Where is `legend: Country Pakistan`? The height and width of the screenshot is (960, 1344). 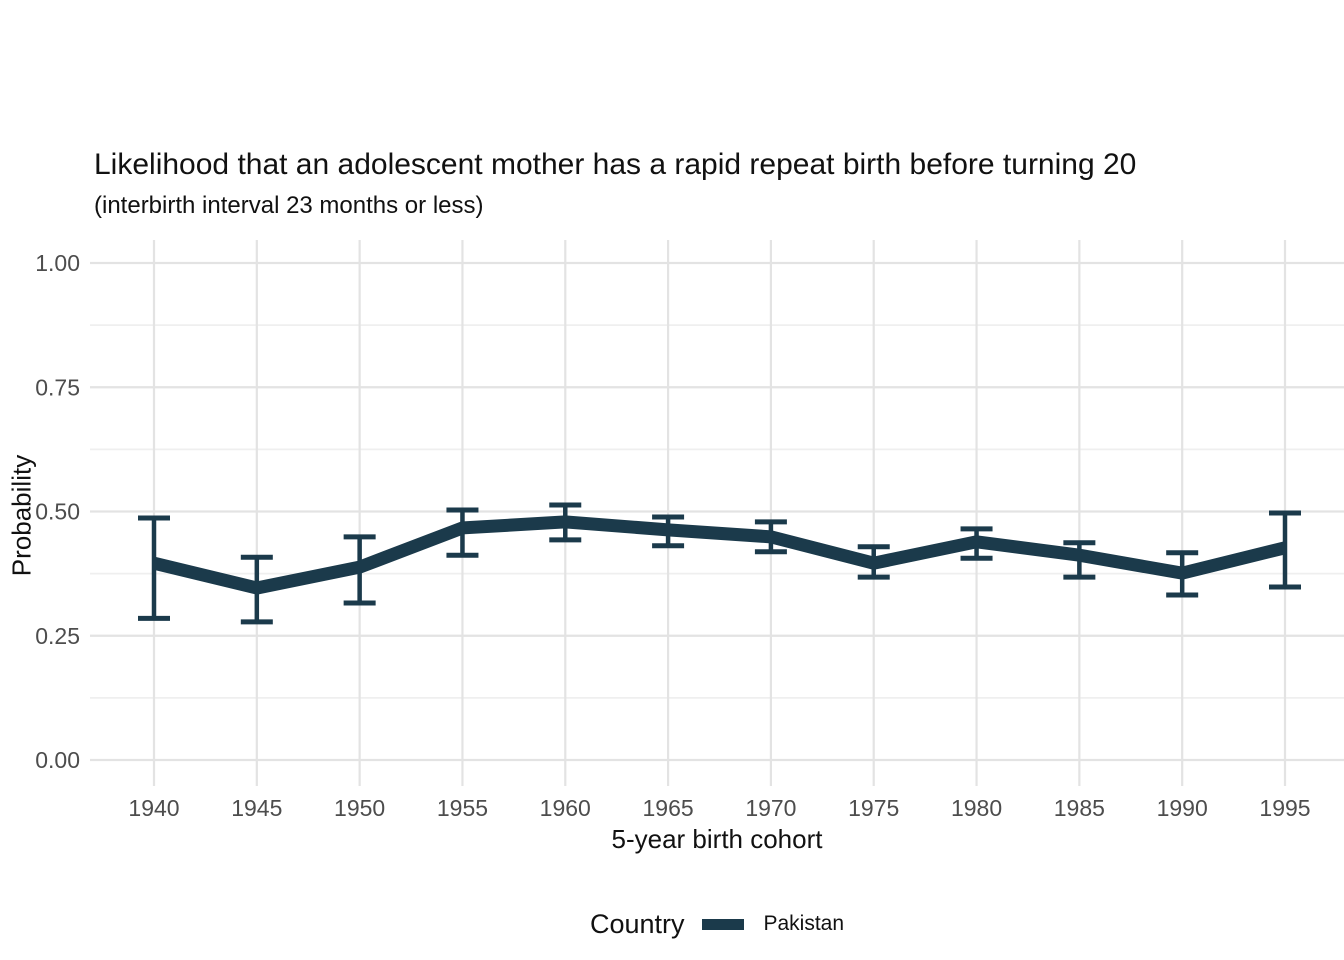
legend: Country Pakistan is located at coordinates (717, 924).